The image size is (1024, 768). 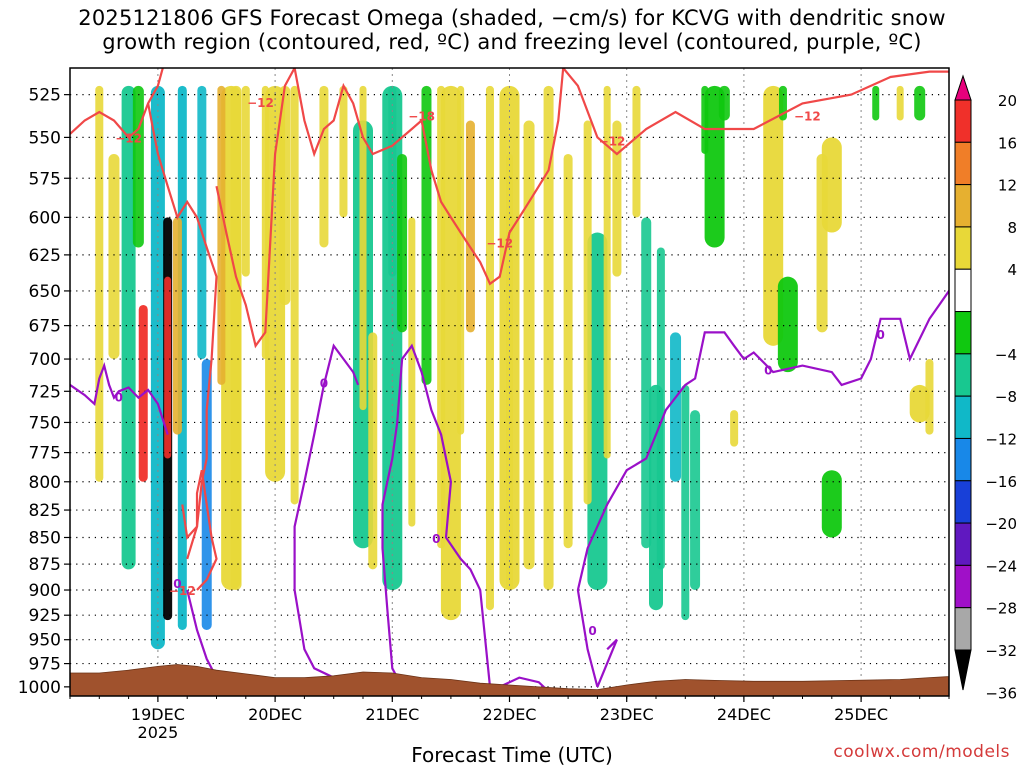 I want to click on terrain-ground, so click(x=509, y=680).